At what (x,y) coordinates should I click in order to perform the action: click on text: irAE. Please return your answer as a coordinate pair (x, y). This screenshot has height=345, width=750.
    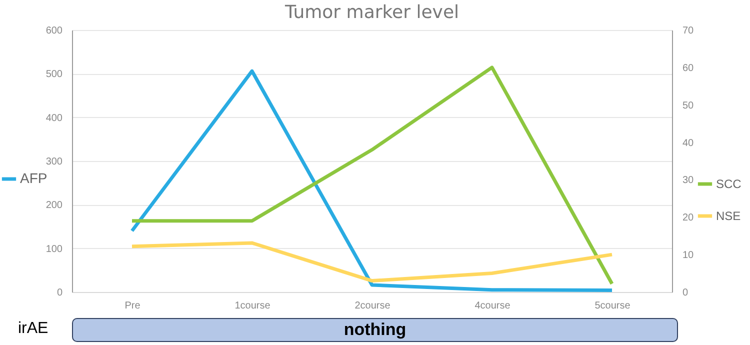
    Looking at the image, I should click on (33, 329).